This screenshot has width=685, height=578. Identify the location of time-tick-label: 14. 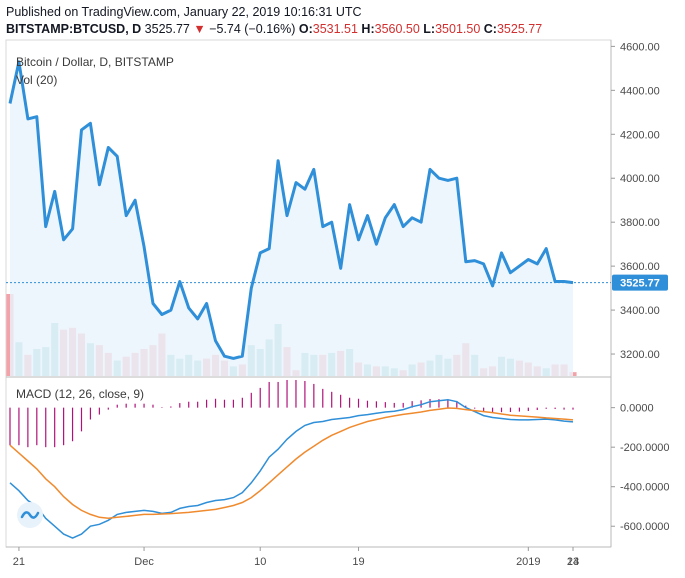
(573, 562).